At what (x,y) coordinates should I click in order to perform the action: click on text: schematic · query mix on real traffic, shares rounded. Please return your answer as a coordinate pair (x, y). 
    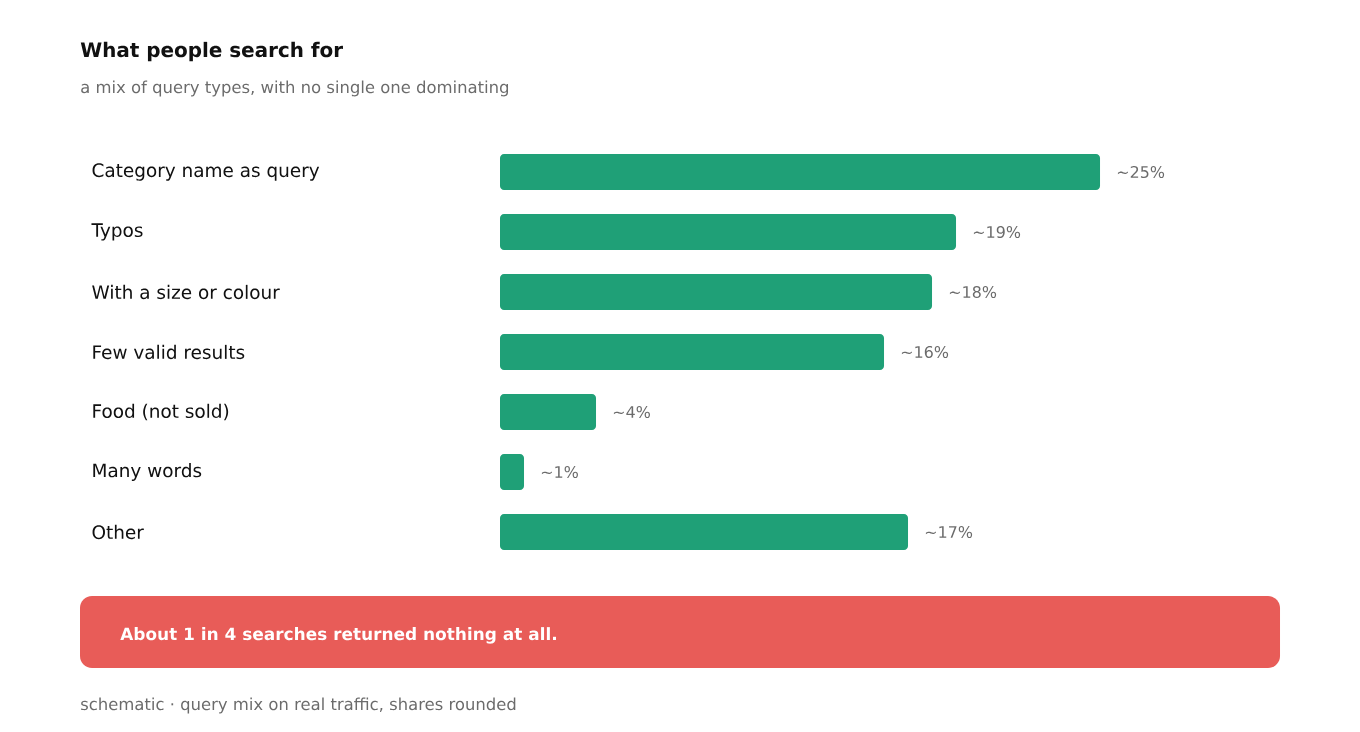
    Looking at the image, I should click on (298, 705).